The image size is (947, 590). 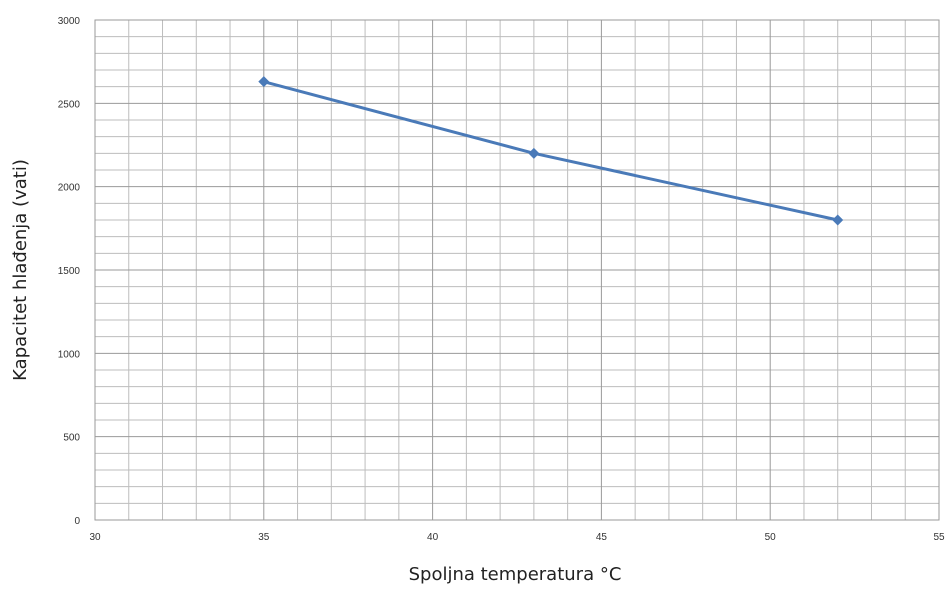 What do you see at coordinates (69, 104) in the screenshot?
I see `y-tick-label: 2500` at bounding box center [69, 104].